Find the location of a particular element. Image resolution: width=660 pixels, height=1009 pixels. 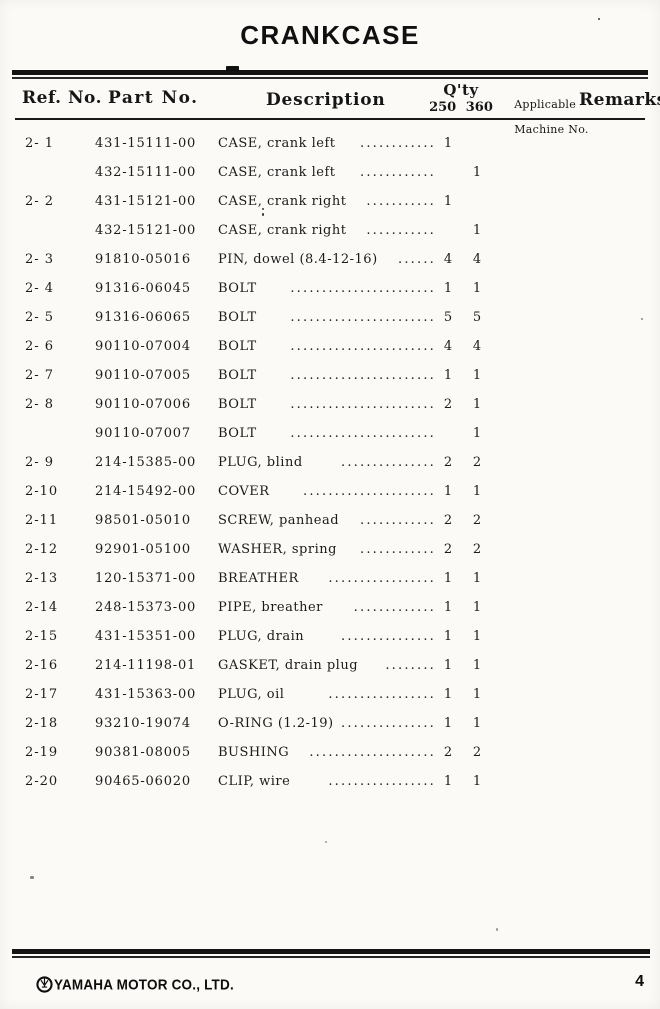

description-text: CASE, crank right is located at coordinates (282, 230).